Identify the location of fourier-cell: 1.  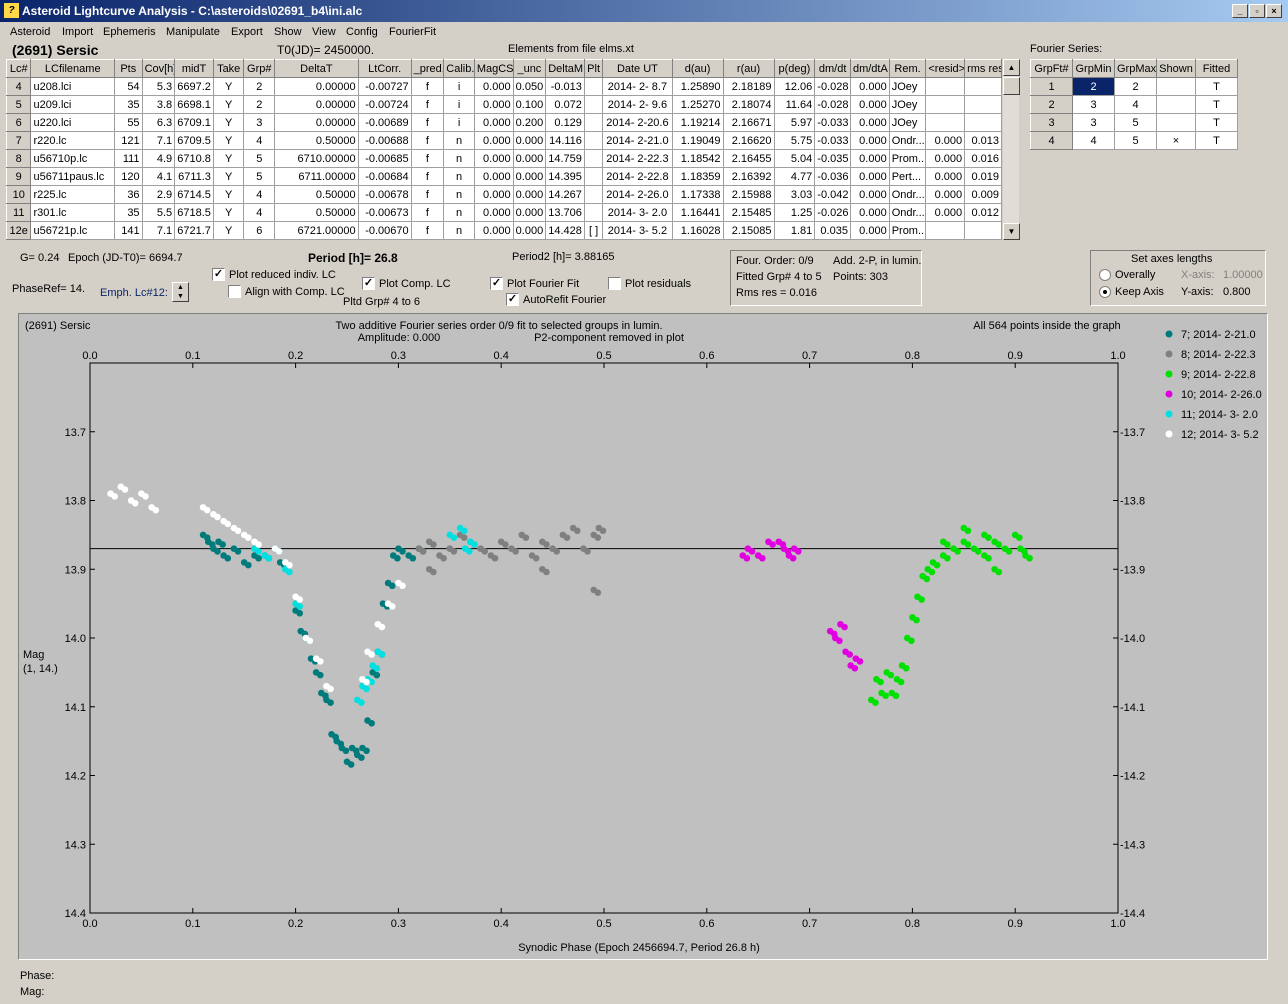
(1051, 86).